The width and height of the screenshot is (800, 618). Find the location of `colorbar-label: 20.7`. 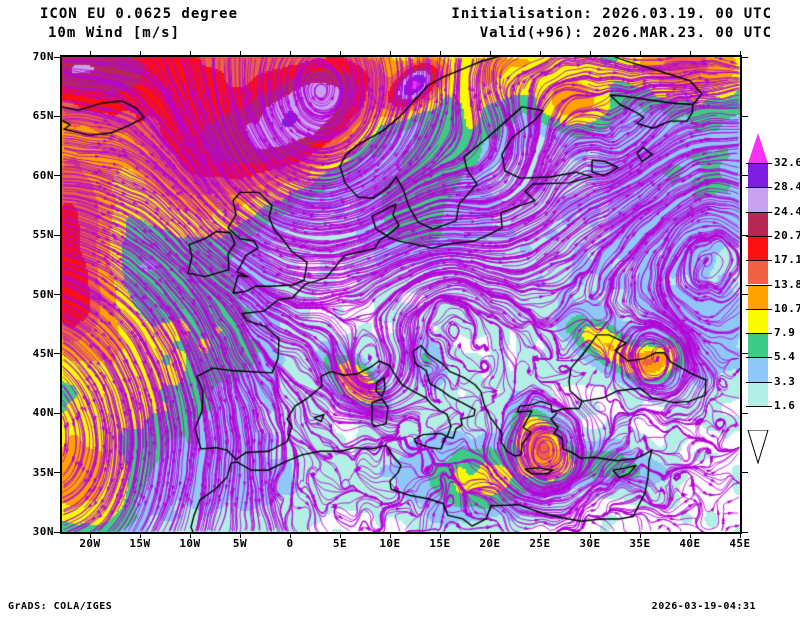

colorbar-label: 20.7 is located at coordinates (787, 235).